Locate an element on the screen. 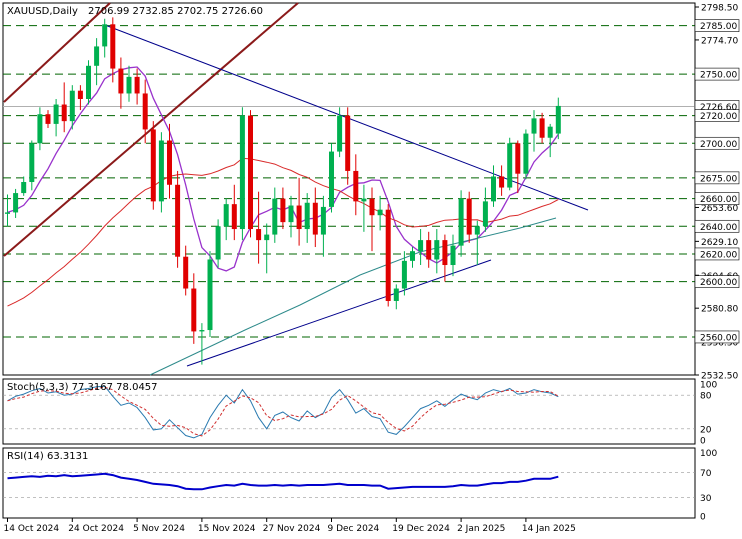 The image size is (742, 539). stoch-d-line is located at coordinates (283, 411).